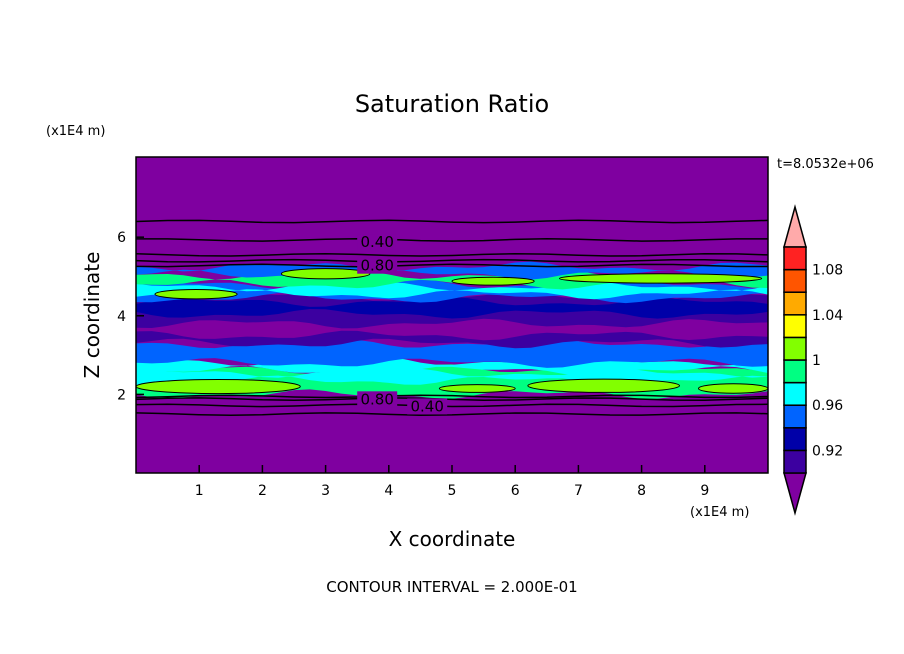  Describe the element at coordinates (795, 494) in the screenshot. I see `colorbar-under-triangle` at that location.